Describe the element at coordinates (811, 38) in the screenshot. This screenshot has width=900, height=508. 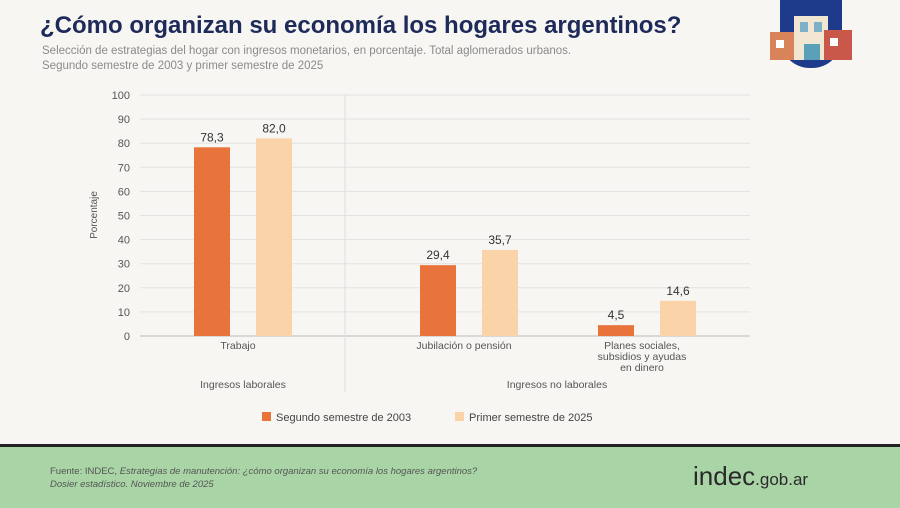
I see `house-icon` at that location.